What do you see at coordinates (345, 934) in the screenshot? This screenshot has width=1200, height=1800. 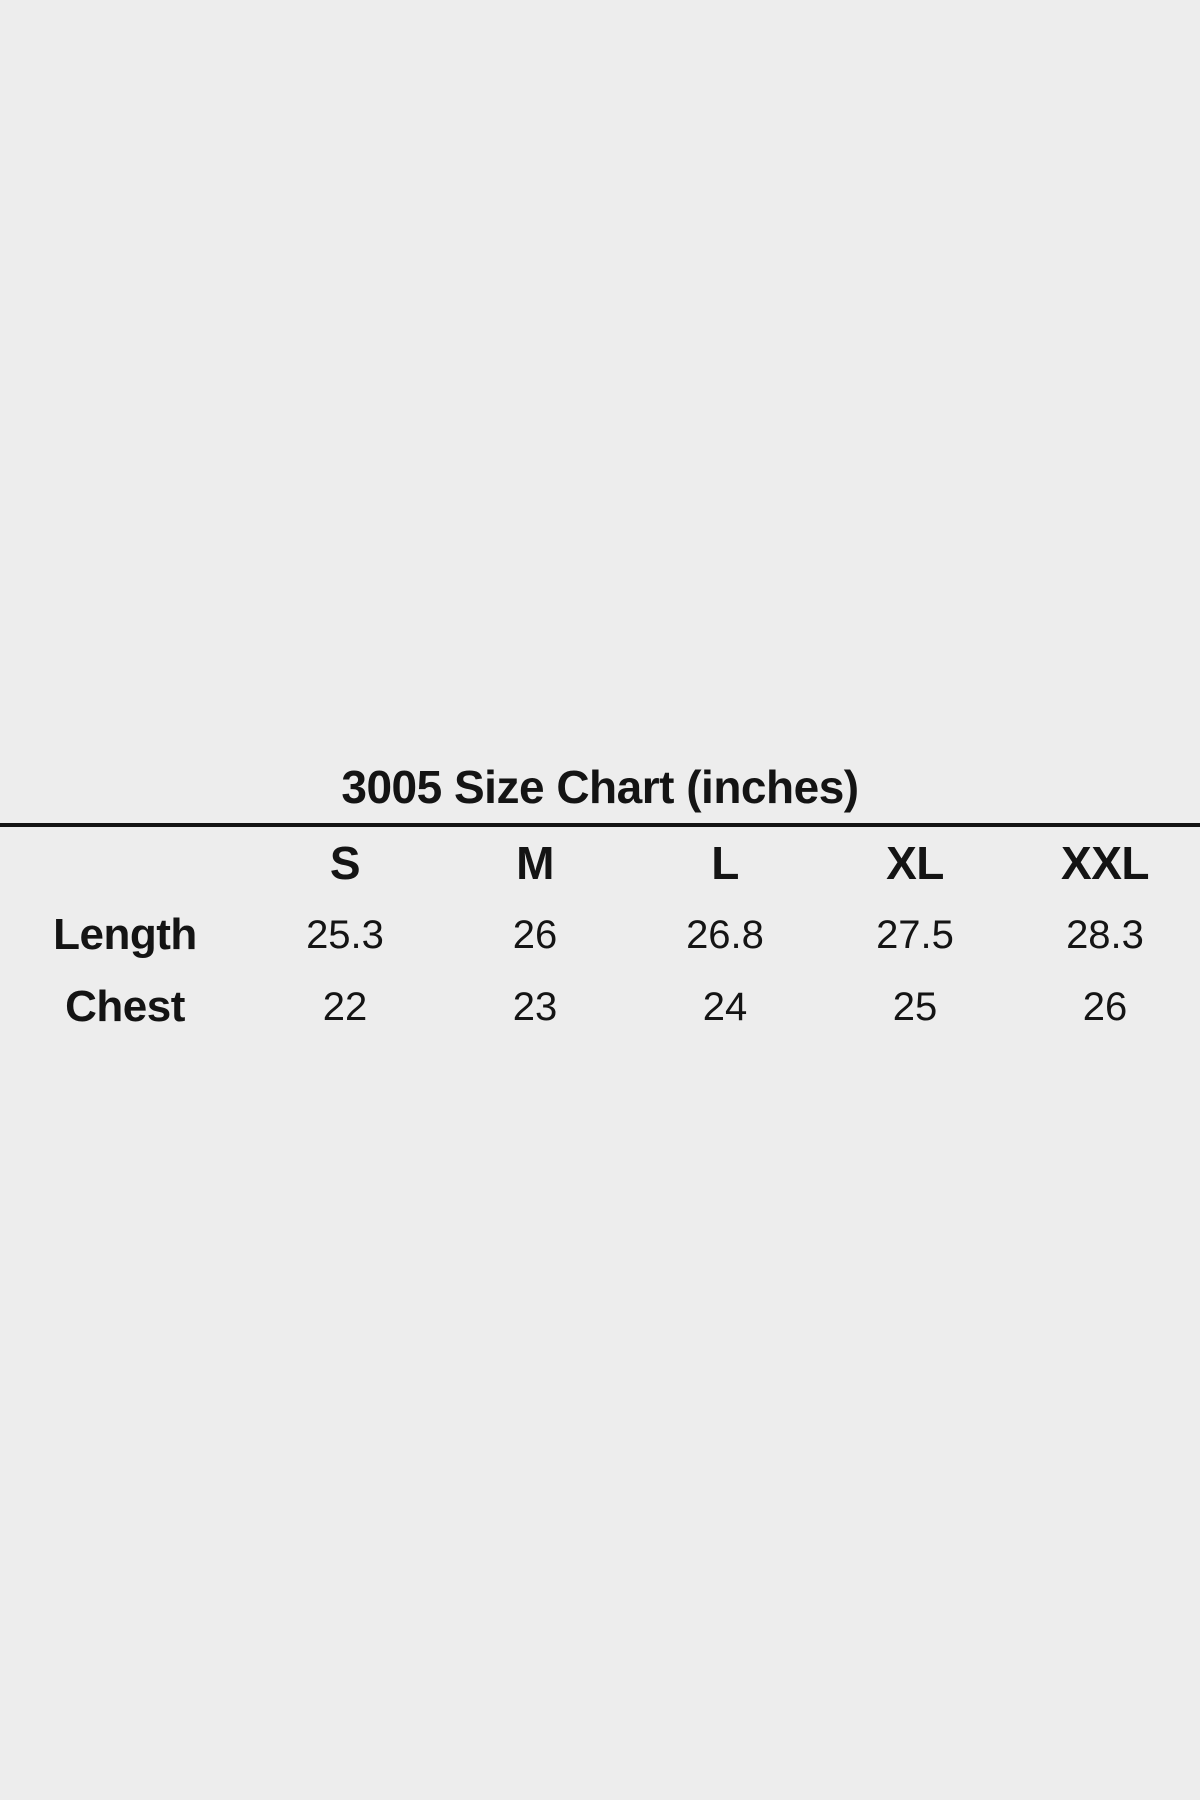 I see `cell-length-s: 25.3` at bounding box center [345, 934].